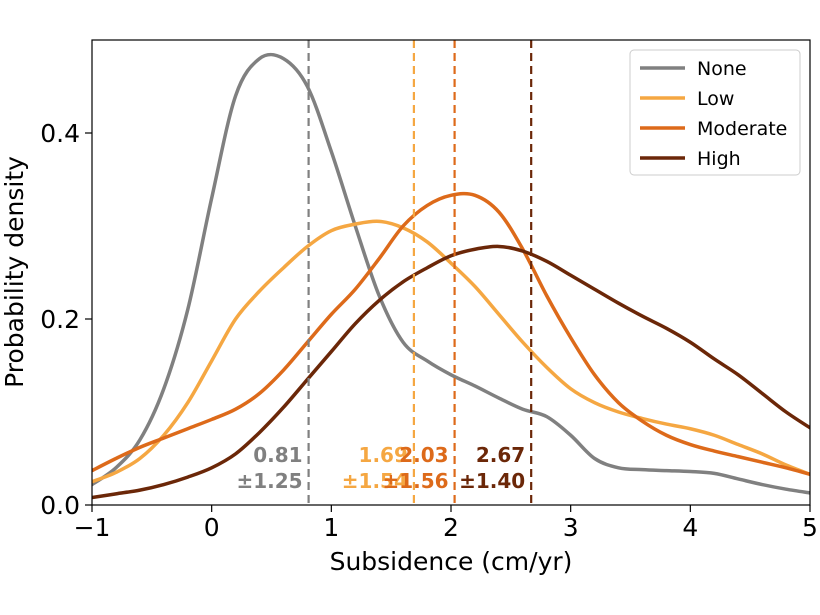 Image resolution: width=820 pixels, height=615 pixels. Describe the element at coordinates (14, 272) in the screenshot. I see `y-axis-label: Probability density` at that location.